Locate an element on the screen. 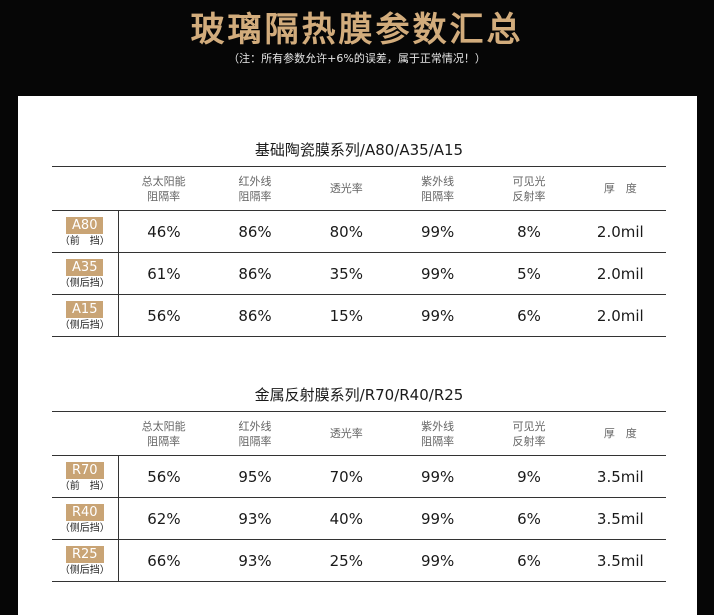  error-note: （注：所有参数允许+6%的误差，属于正常情况！） is located at coordinates (357, 58).